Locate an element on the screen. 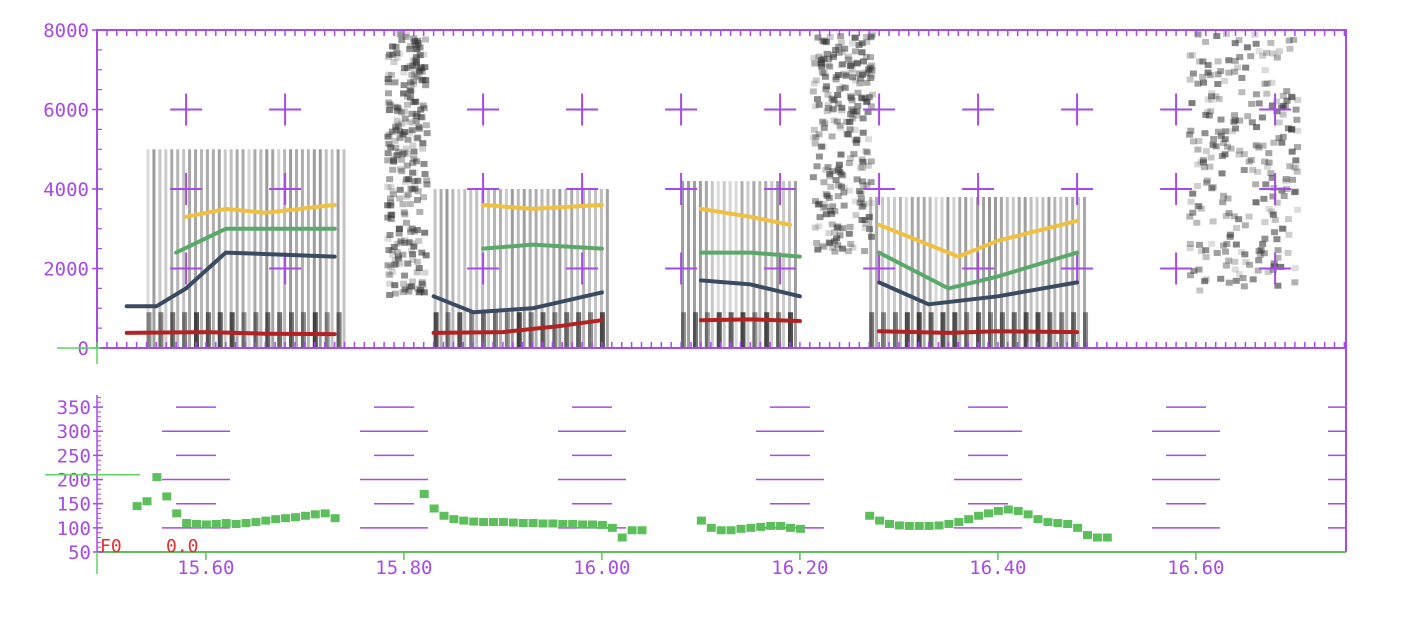 This screenshot has width=1410, height=626. spectrogram-y-tick-label: 0 is located at coordinates (83, 349).